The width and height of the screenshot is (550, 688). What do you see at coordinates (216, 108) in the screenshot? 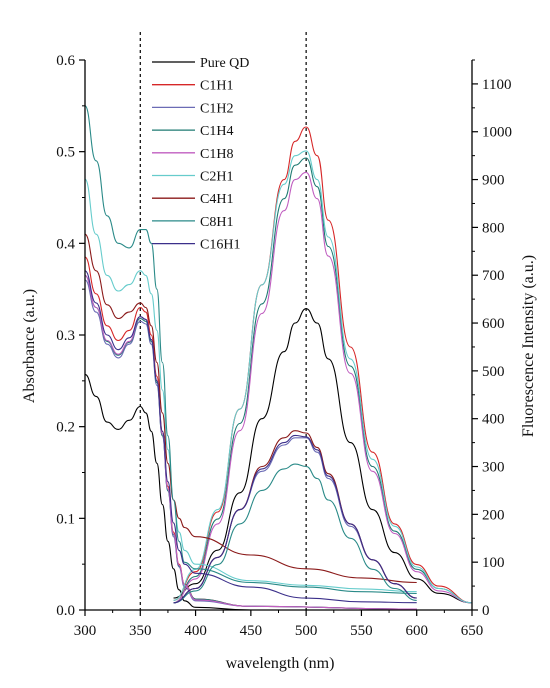
I see `legend-label-c1h2: C1H2` at bounding box center [216, 108].